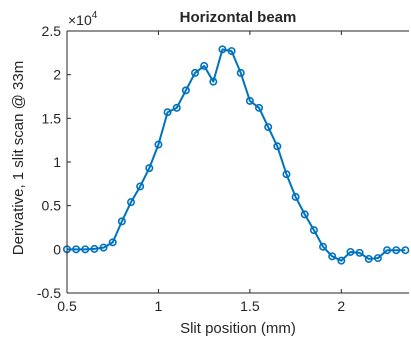  What do you see at coordinates (159, 306) in the screenshot?
I see `x-tick-label: 1` at bounding box center [159, 306].